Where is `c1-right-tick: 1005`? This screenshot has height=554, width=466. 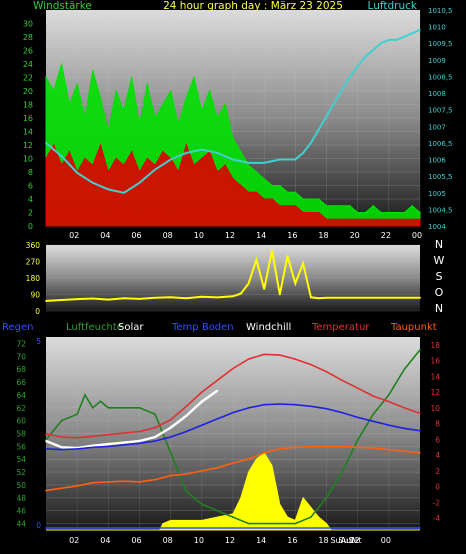 c1-right-tick: 1005 is located at coordinates (437, 194).